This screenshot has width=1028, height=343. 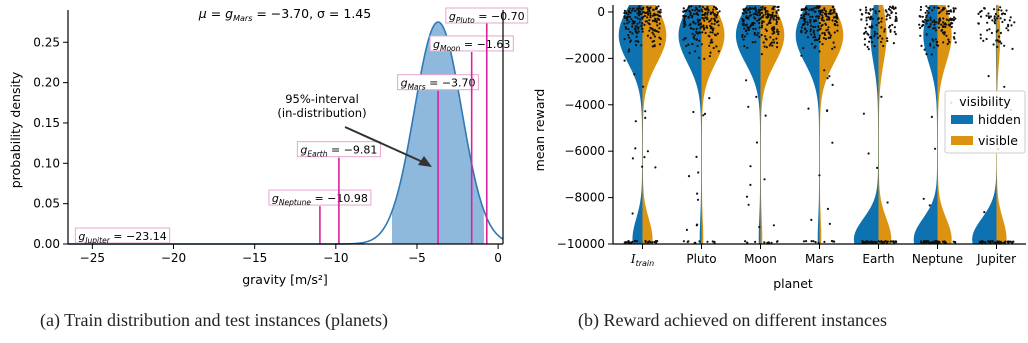 I want to click on planet-label-pluto: gPluto = −0.70, so click(x=487, y=16).